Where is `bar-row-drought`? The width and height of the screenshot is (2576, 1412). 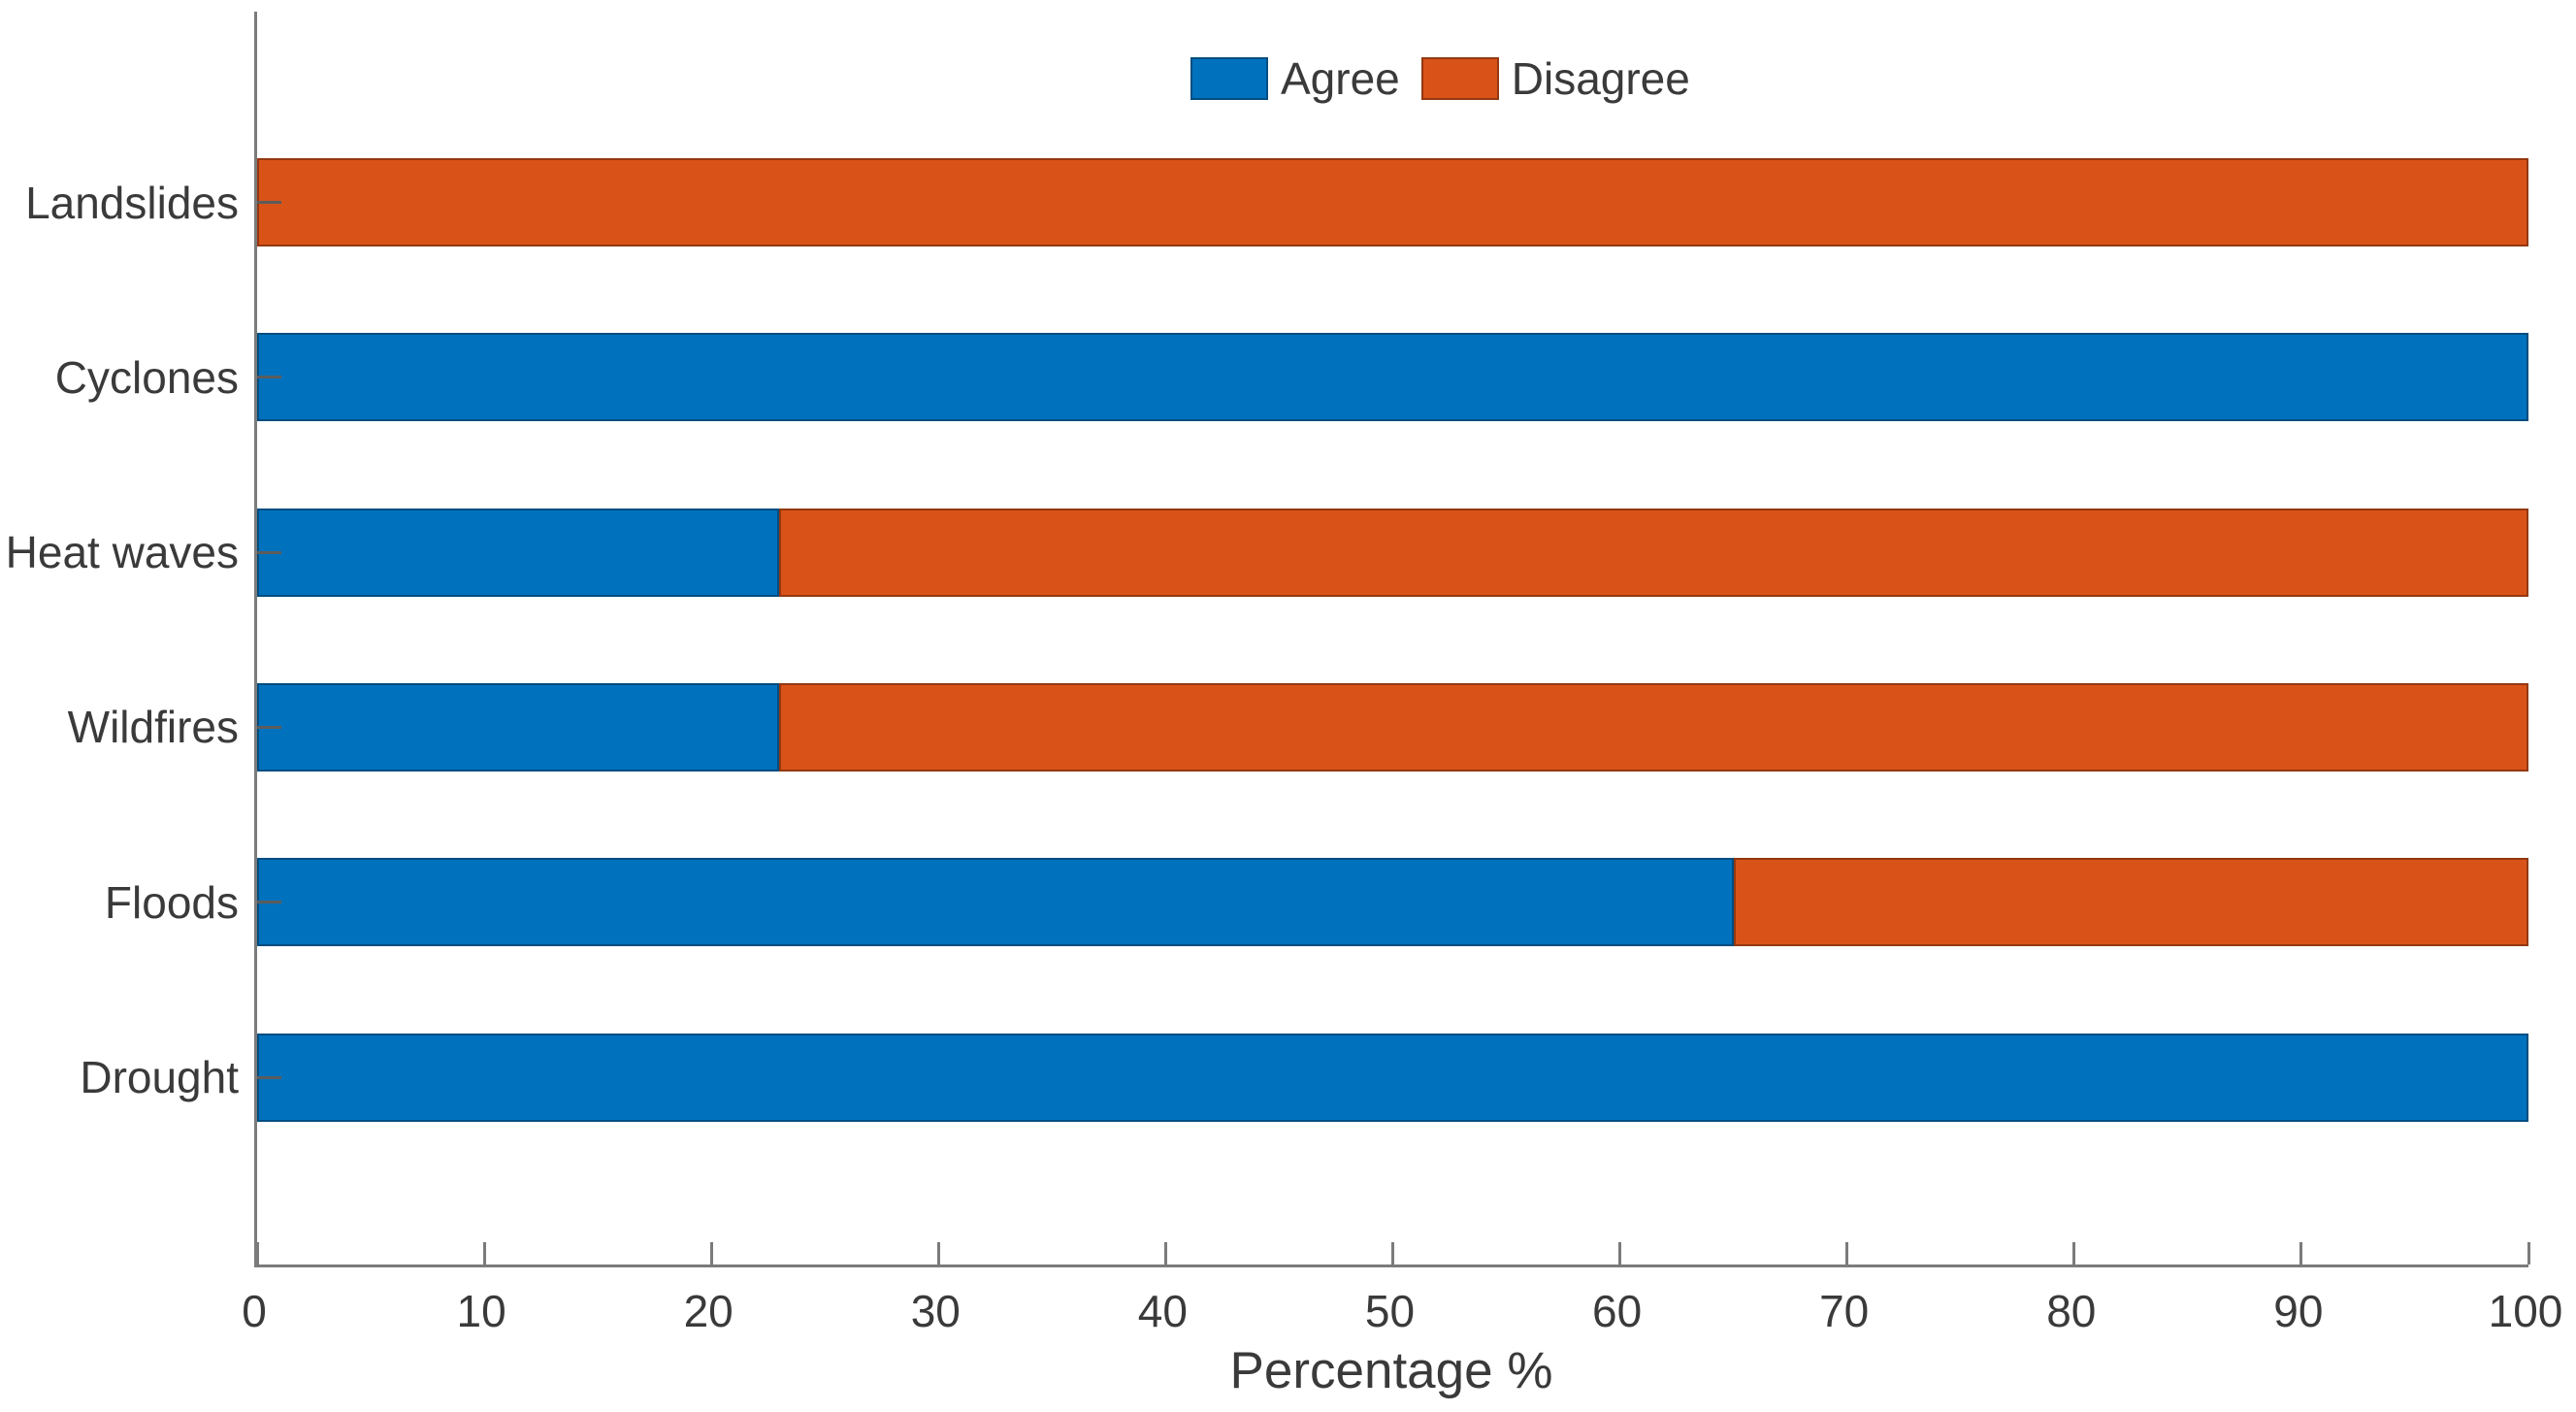 bar-row-drought is located at coordinates (1392, 1077).